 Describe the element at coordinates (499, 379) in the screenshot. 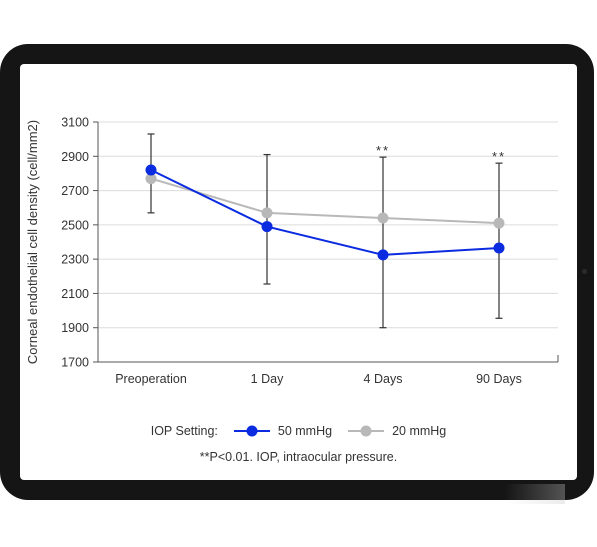

I see `x-tick-label: 90 Days` at that location.